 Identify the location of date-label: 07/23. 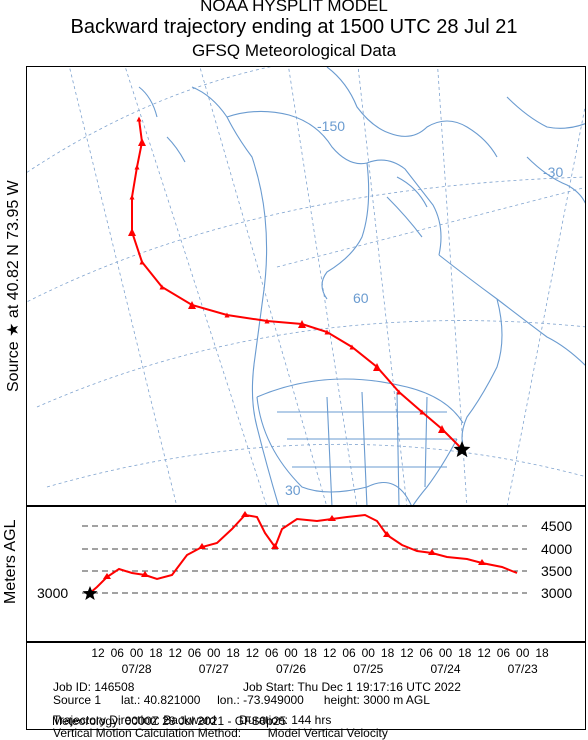
(523, 669).